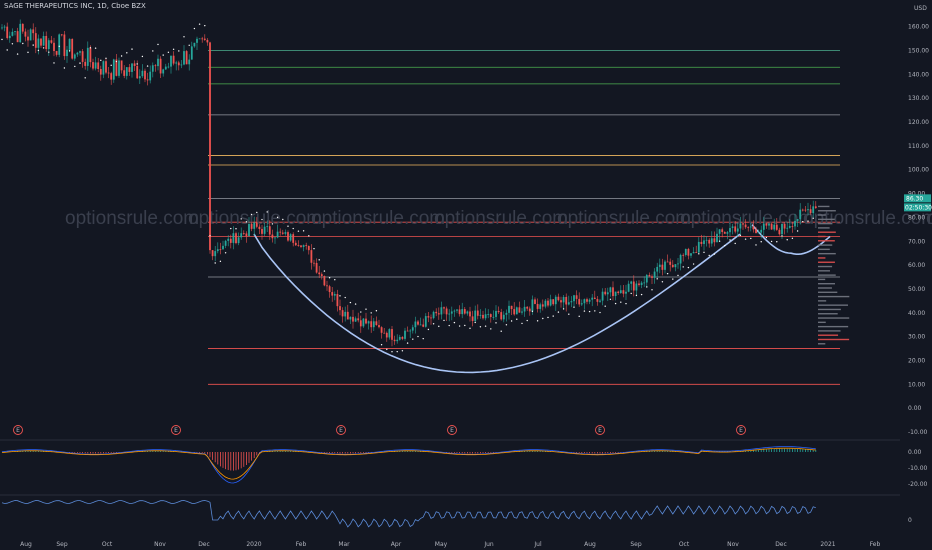 This screenshot has width=932, height=550. What do you see at coordinates (537, 544) in the screenshot?
I see `time-tick-label: Jul` at bounding box center [537, 544].